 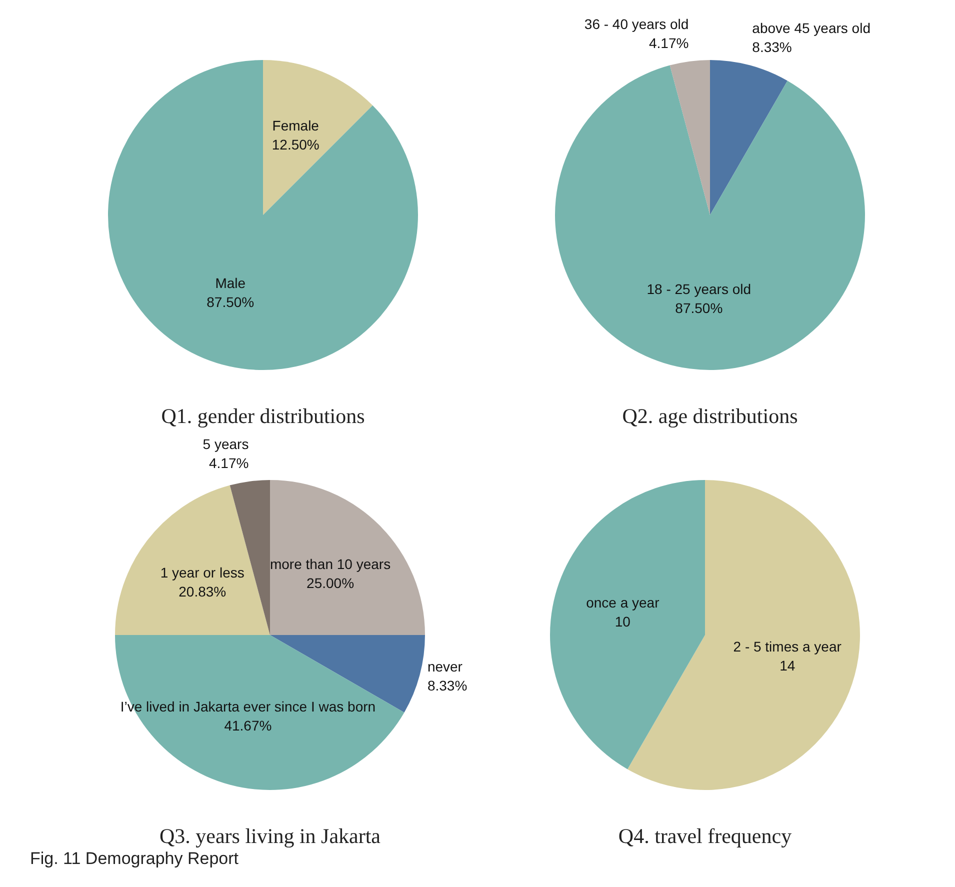 I want to click on data-label: 41.67%, so click(x=248, y=726).